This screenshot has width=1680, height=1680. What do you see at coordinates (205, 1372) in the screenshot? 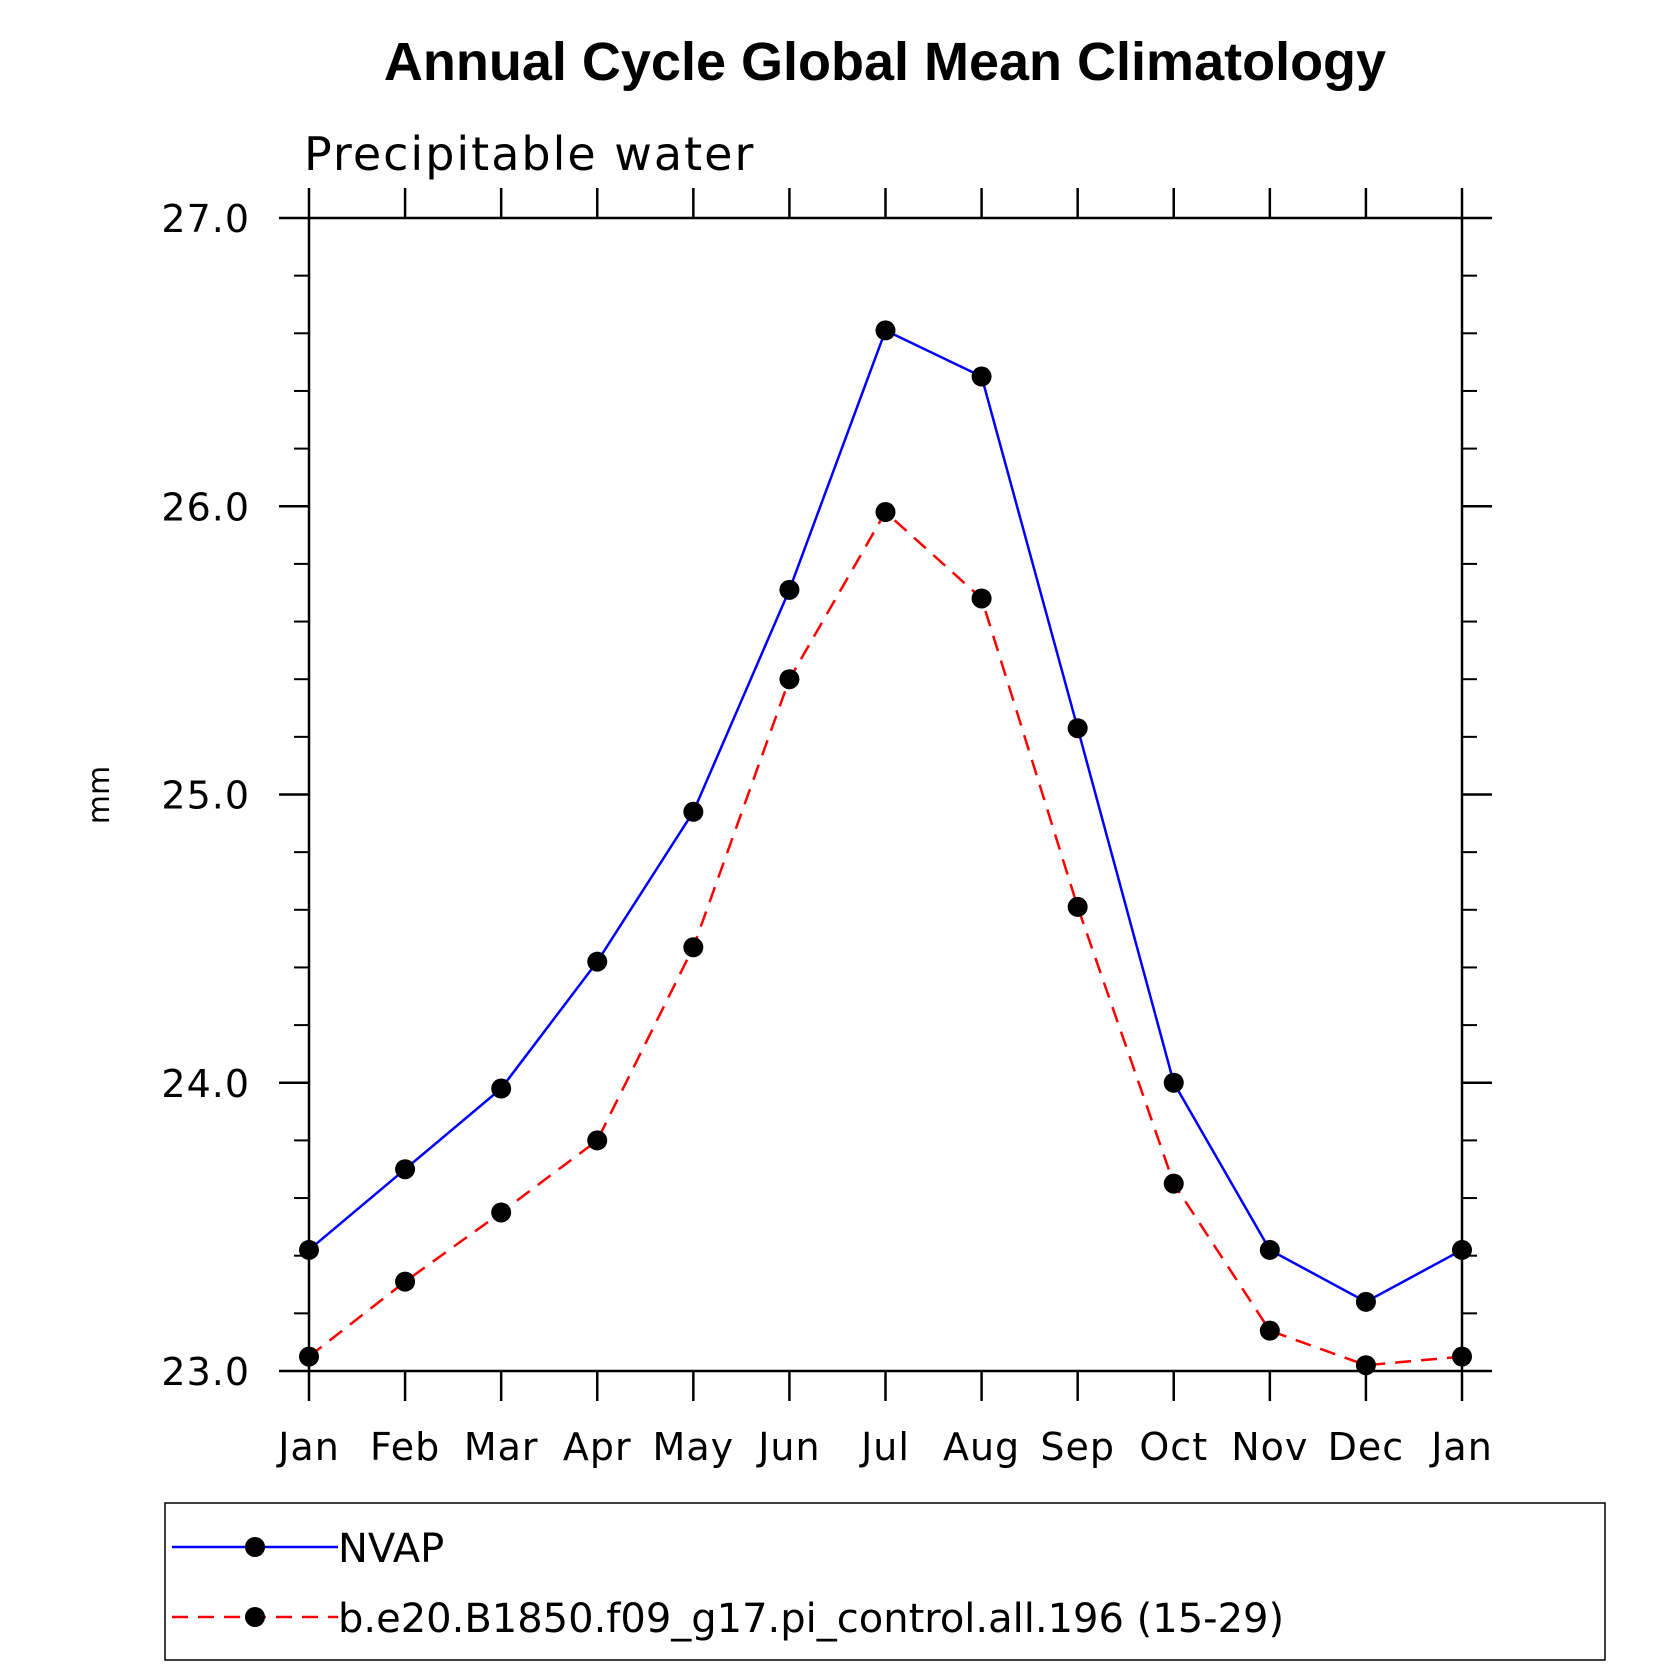
I see `y-tick-label: 23.0` at bounding box center [205, 1372].